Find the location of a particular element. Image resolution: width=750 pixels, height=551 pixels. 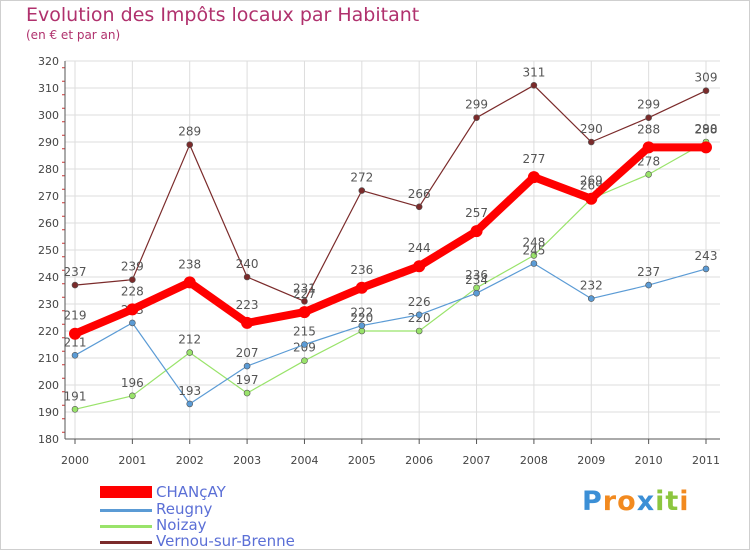

data-label-noizay: 196 is located at coordinates (132, 383).